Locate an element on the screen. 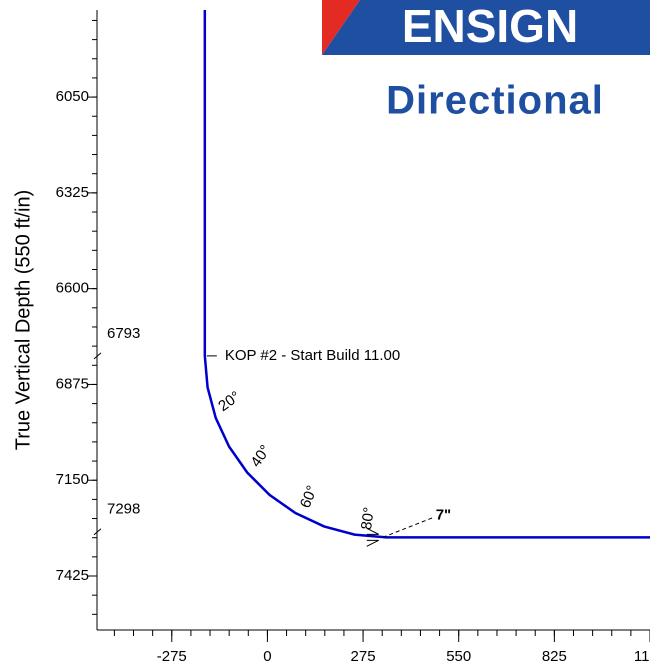 The image size is (650, 667). y-tick-label: 6600 is located at coordinates (72, 288).